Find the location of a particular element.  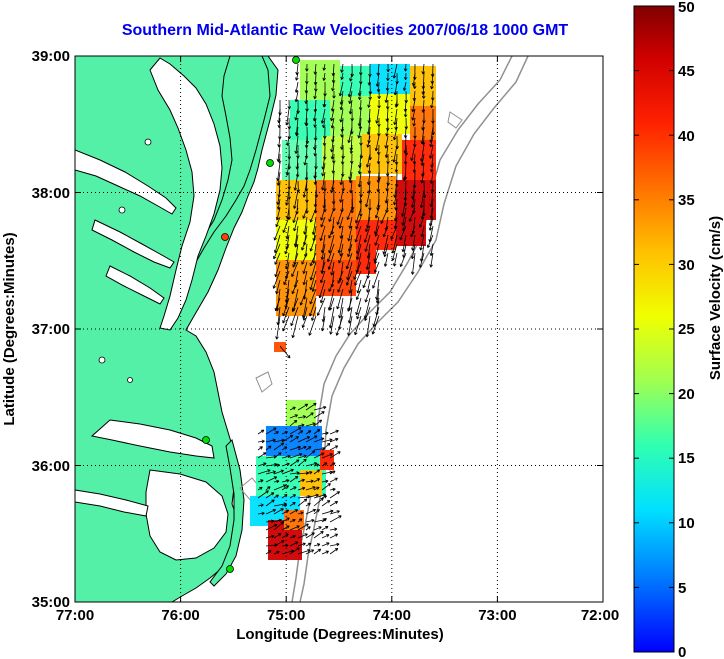

chesapeake-bay is located at coordinates (186, 194).